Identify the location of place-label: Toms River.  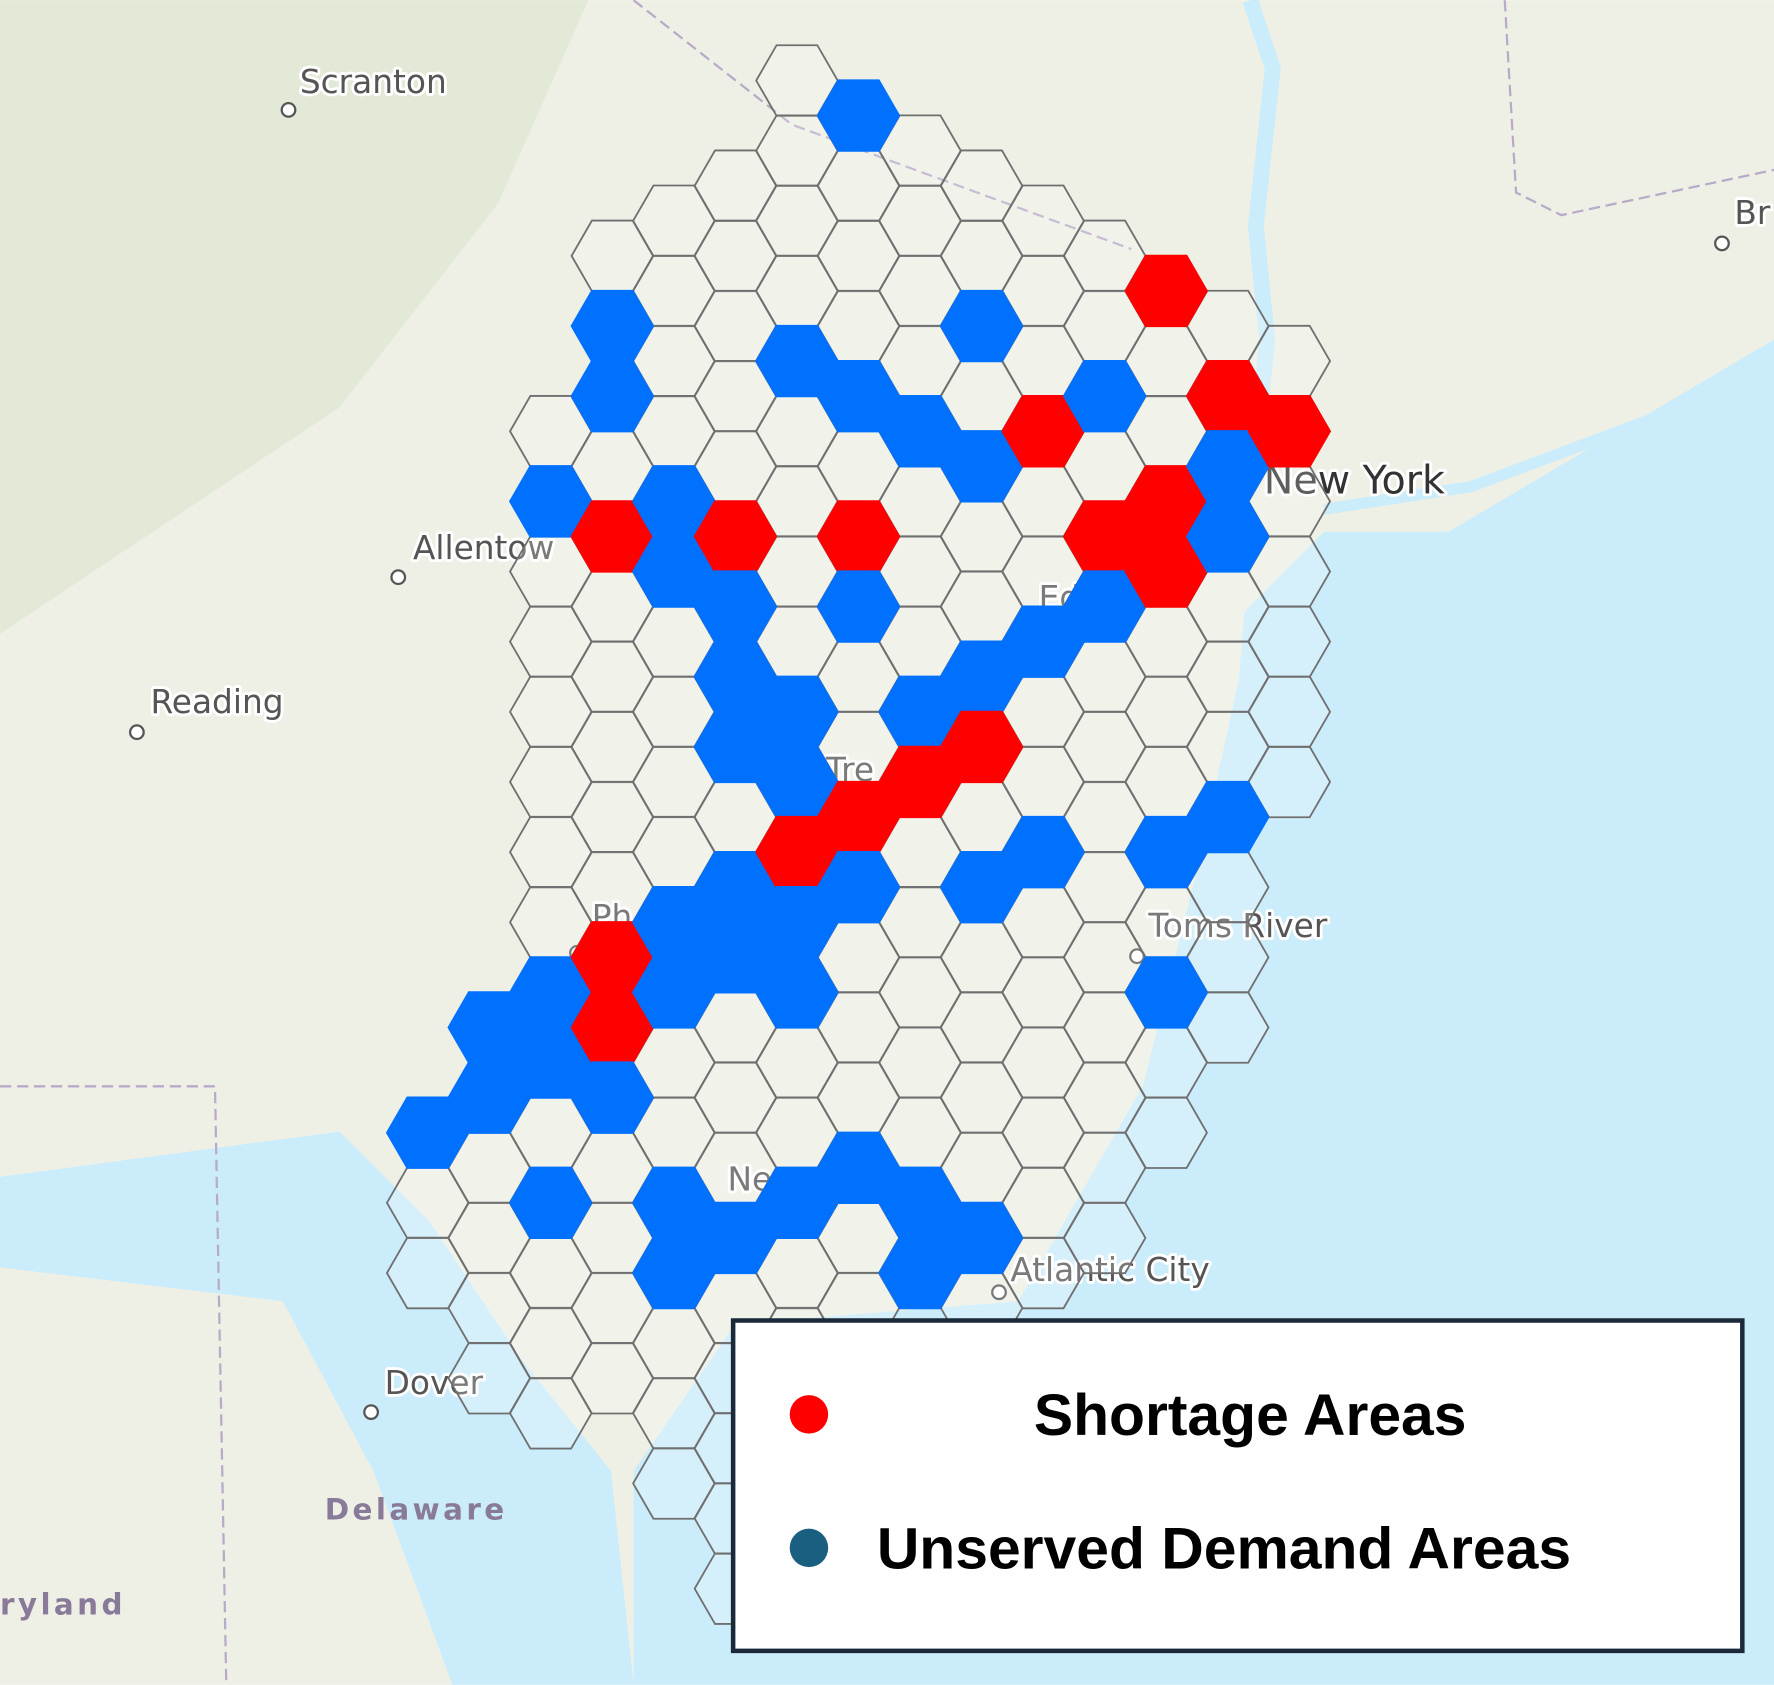
(1237, 926).